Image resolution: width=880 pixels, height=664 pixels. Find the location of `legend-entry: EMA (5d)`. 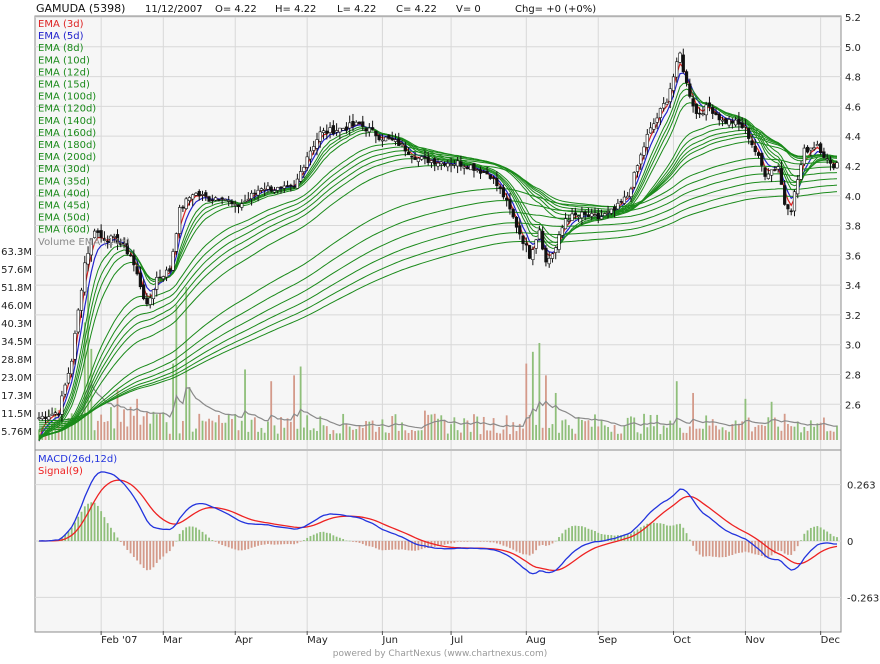

legend-entry: EMA (5d) is located at coordinates (61, 36).